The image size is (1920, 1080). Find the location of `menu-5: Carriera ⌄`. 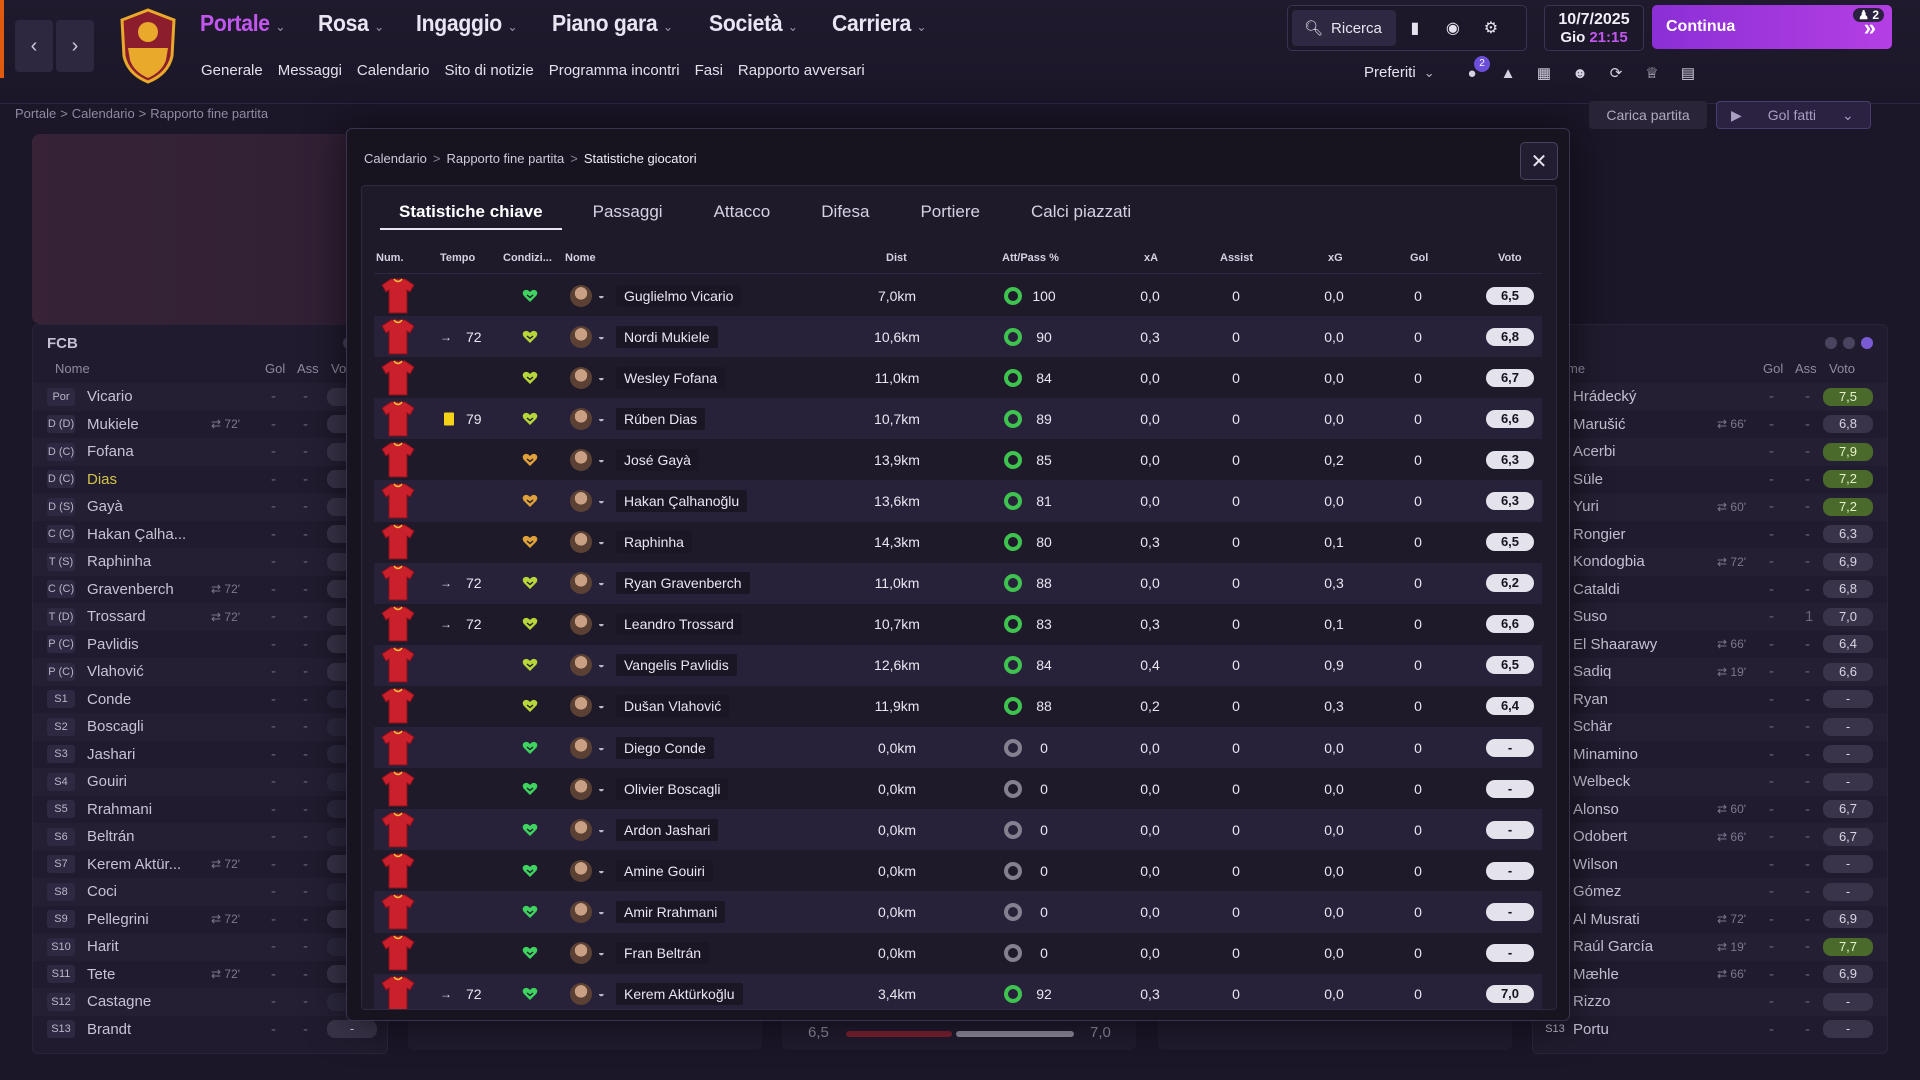

menu-5: Carriera ⌄ is located at coordinates (879, 23).